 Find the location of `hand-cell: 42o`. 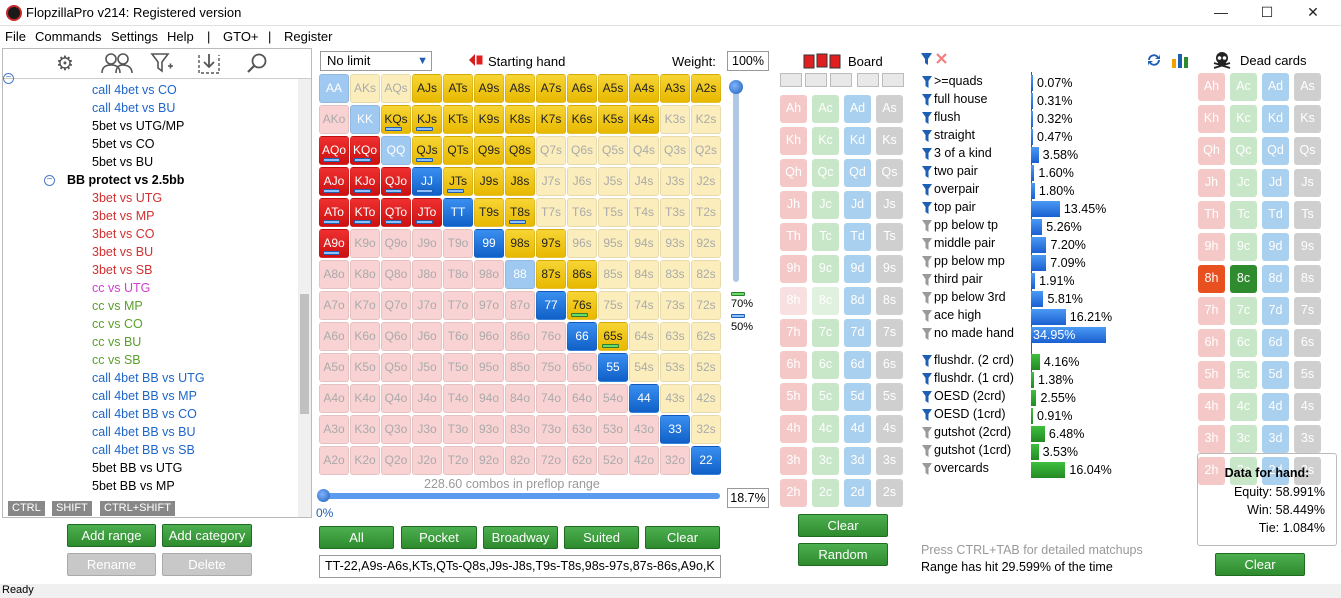

hand-cell: 42o is located at coordinates (644, 460).